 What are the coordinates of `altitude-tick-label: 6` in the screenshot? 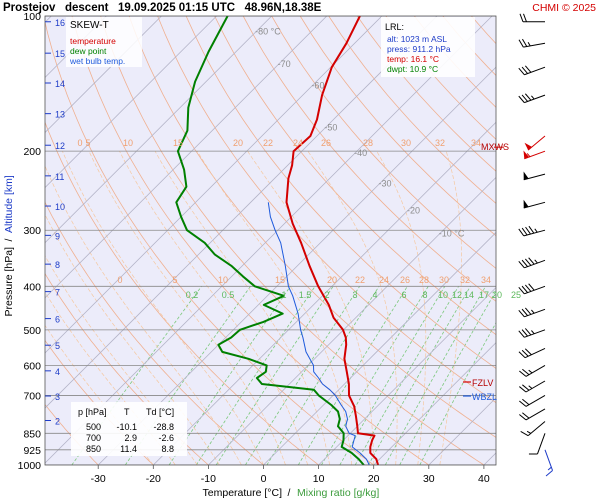 It's located at (57, 320).